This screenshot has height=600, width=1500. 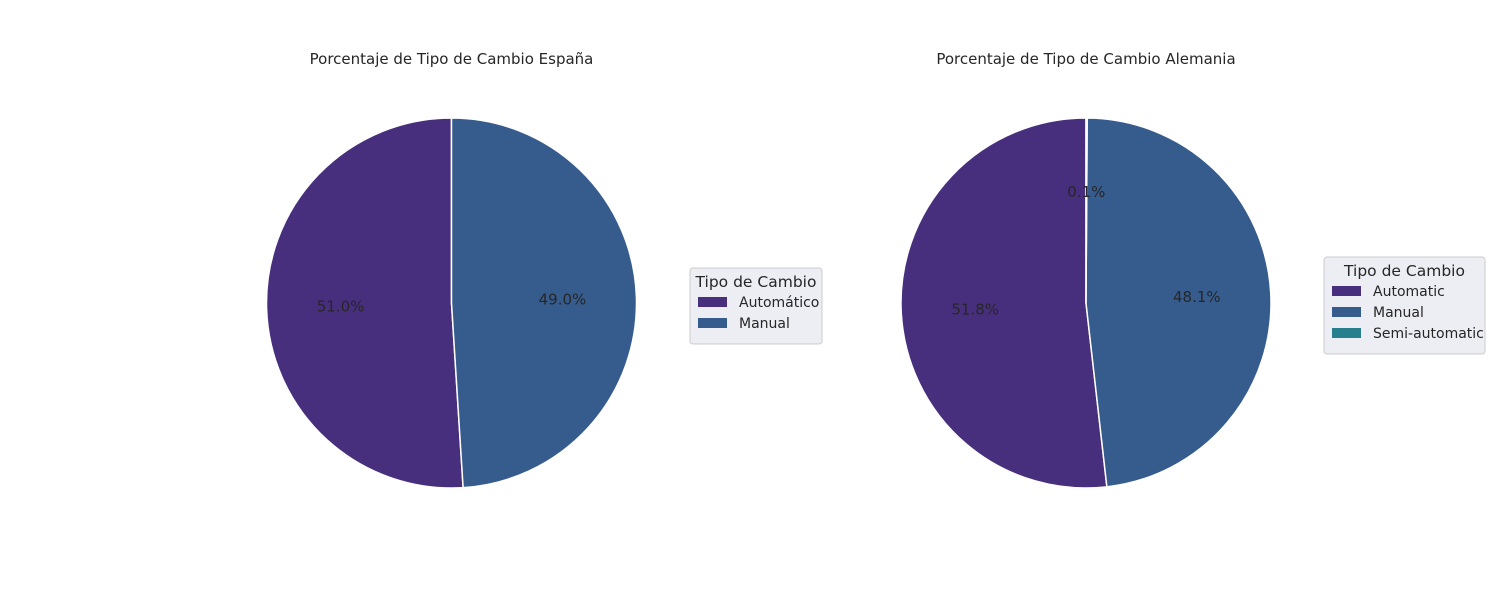 What do you see at coordinates (779, 303) in the screenshot?
I see `legend-label: Automático` at bounding box center [779, 303].